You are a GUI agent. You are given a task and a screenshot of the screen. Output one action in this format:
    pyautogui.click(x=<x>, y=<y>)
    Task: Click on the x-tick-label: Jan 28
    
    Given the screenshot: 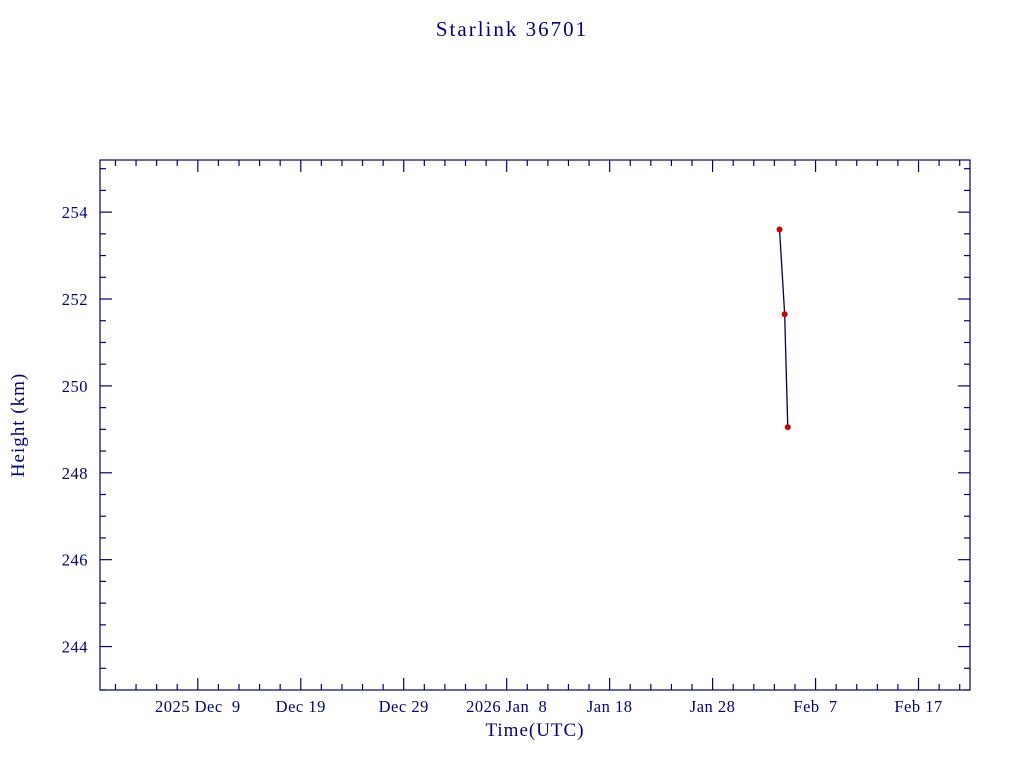 What is the action you would take?
    pyautogui.click(x=713, y=706)
    